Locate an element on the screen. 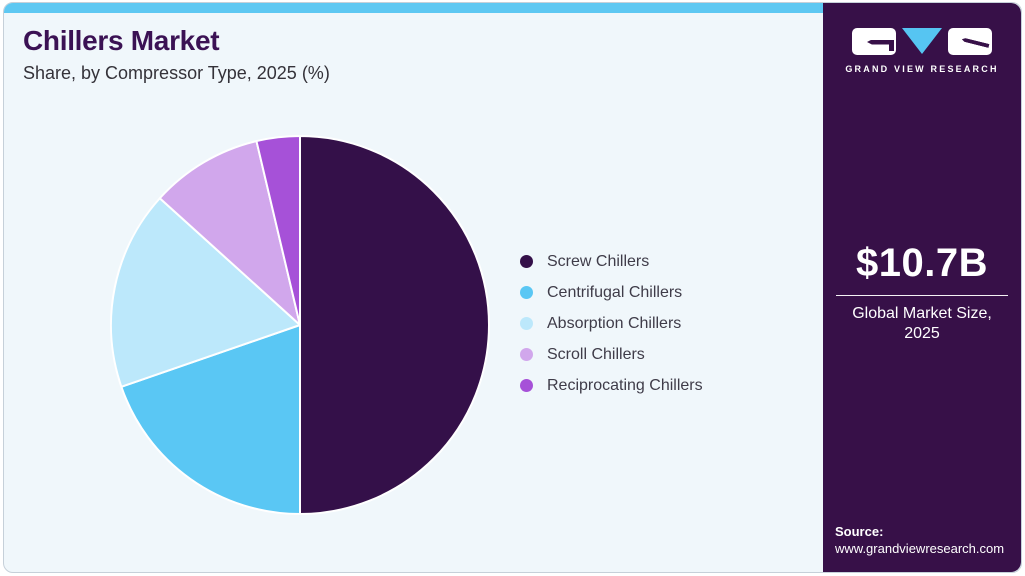  legend-item-reciprocating-chillers: Reciprocating Chillers is located at coordinates (611, 385).